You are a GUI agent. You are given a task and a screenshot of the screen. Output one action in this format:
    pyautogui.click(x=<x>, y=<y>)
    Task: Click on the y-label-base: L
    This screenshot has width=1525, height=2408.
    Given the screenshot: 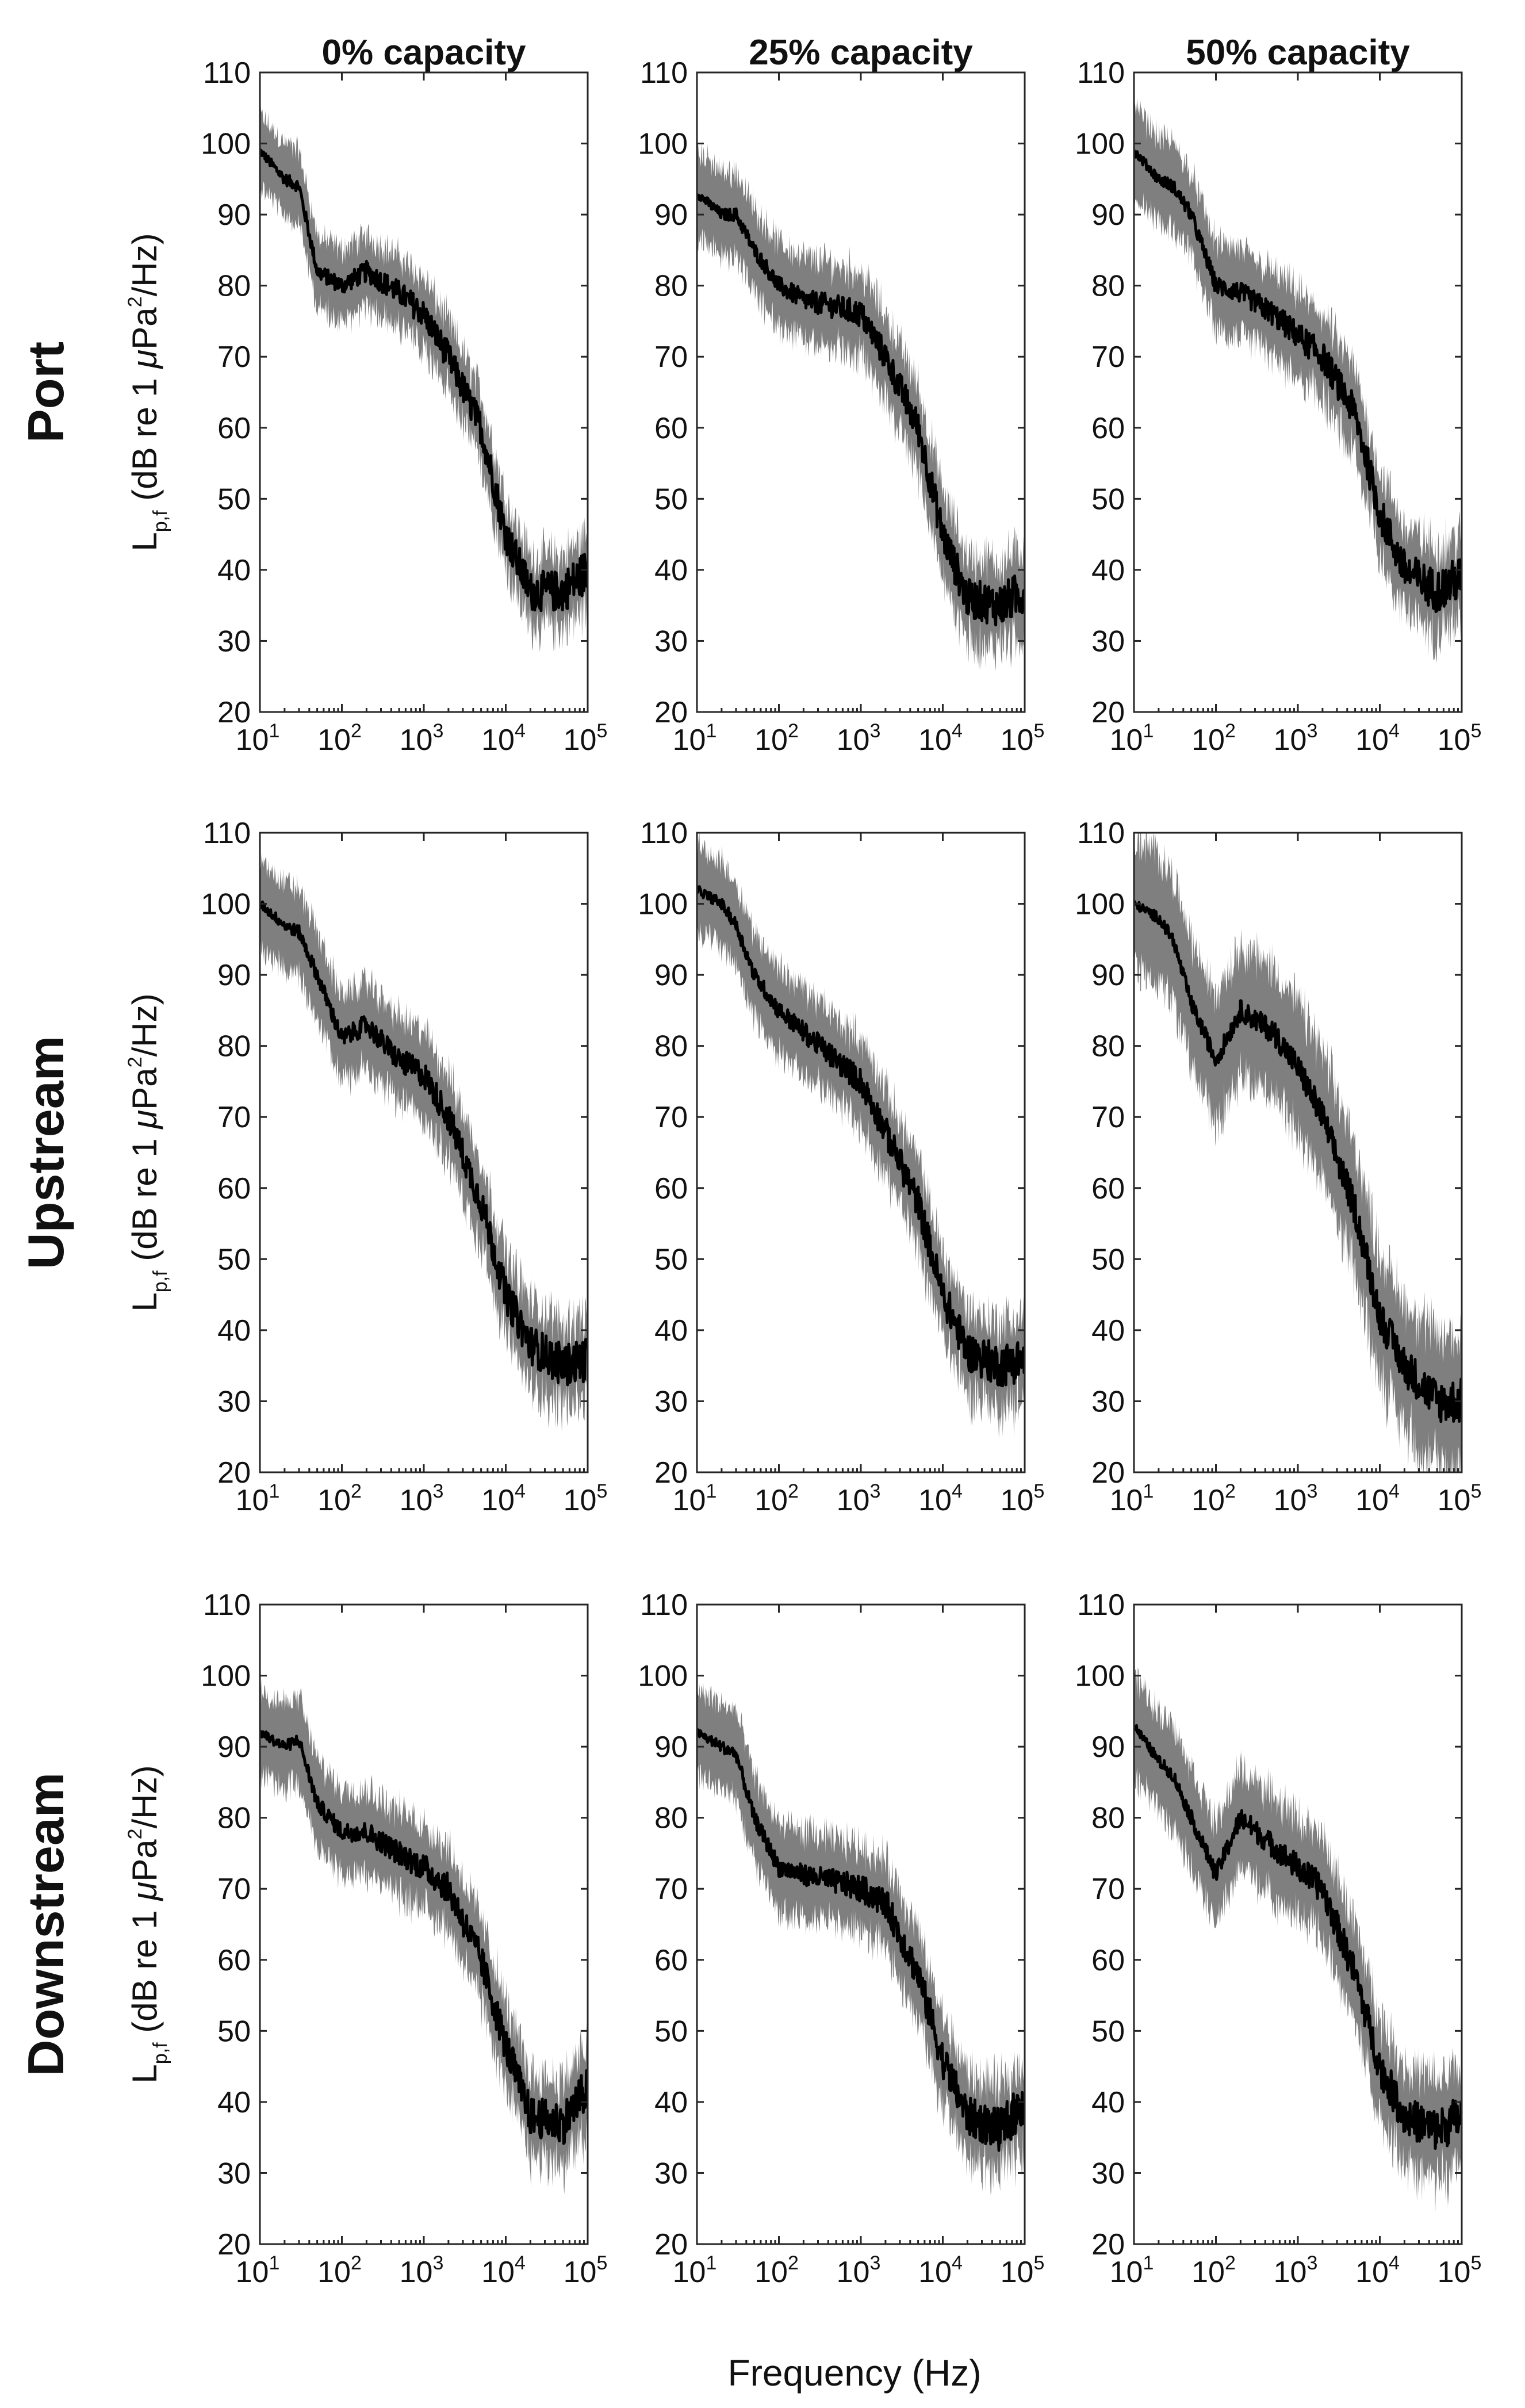 What is the action you would take?
    pyautogui.click(x=144, y=1301)
    